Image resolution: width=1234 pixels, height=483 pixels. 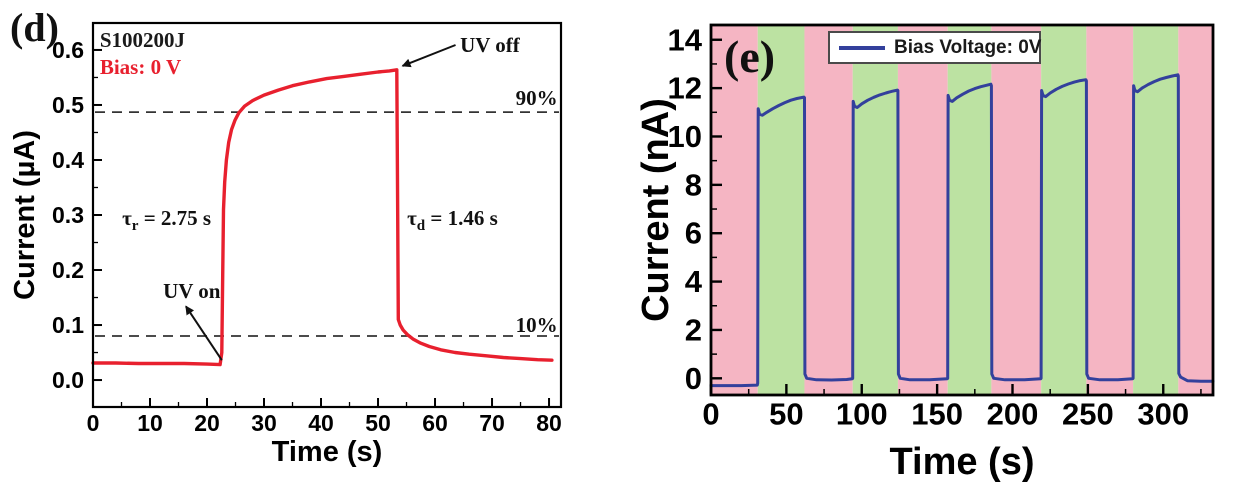 What do you see at coordinates (68, 380) in the screenshot?
I see `y-tick-label: 0.0` at bounding box center [68, 380].